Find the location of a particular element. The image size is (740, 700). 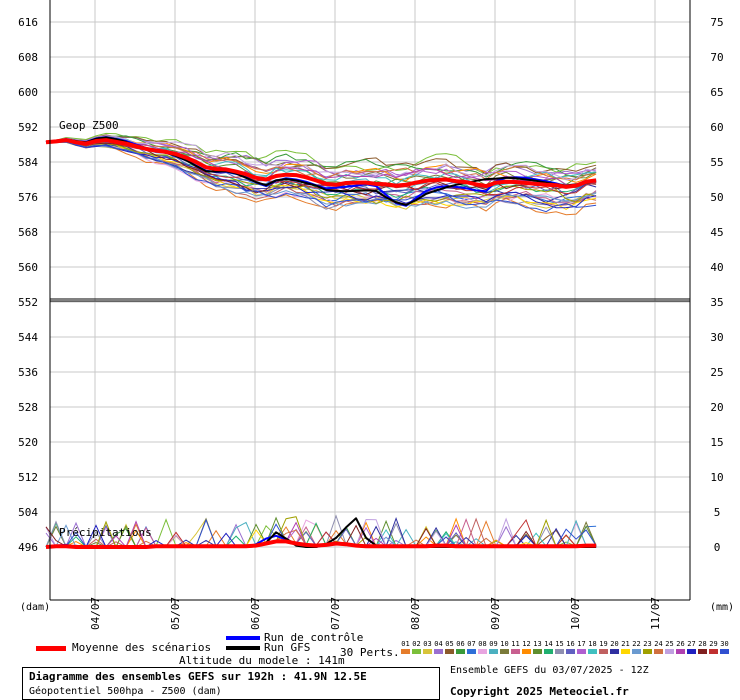

perturbation-id: 09 is located at coordinates (493, 644).